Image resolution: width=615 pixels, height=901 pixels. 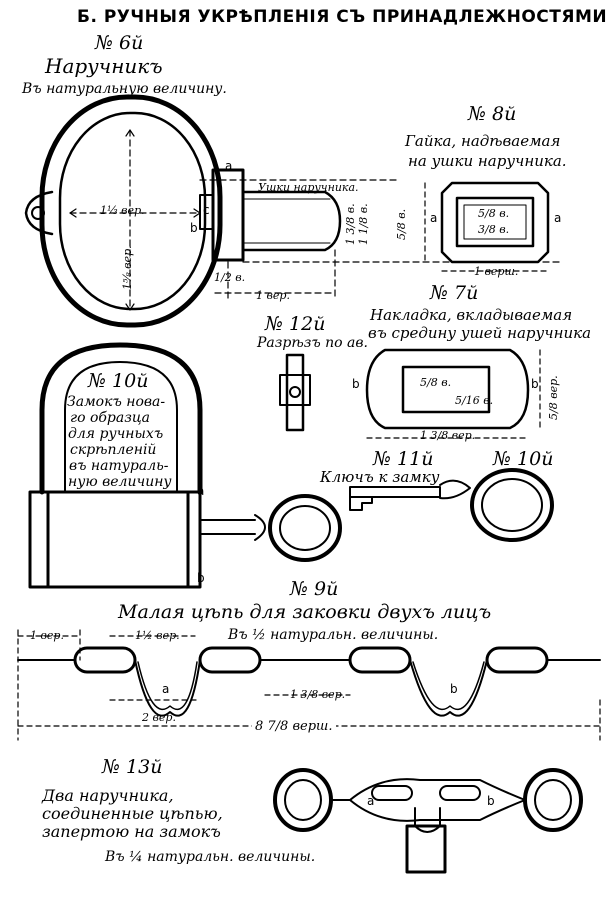 What do you see at coordinates (295, 392) in the screenshot?
I see `section-drawing` at bounding box center [295, 392].